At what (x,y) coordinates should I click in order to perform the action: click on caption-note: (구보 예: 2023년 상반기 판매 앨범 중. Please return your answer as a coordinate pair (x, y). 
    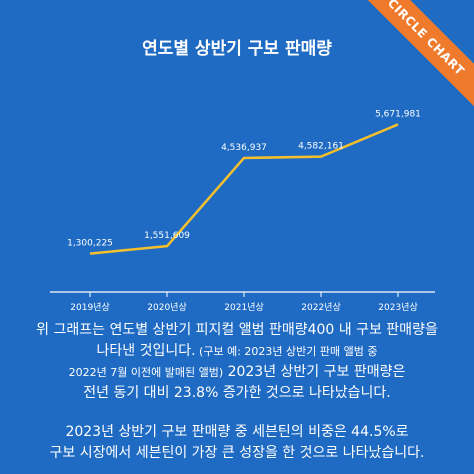
    Looking at the image, I should click on (286, 351).